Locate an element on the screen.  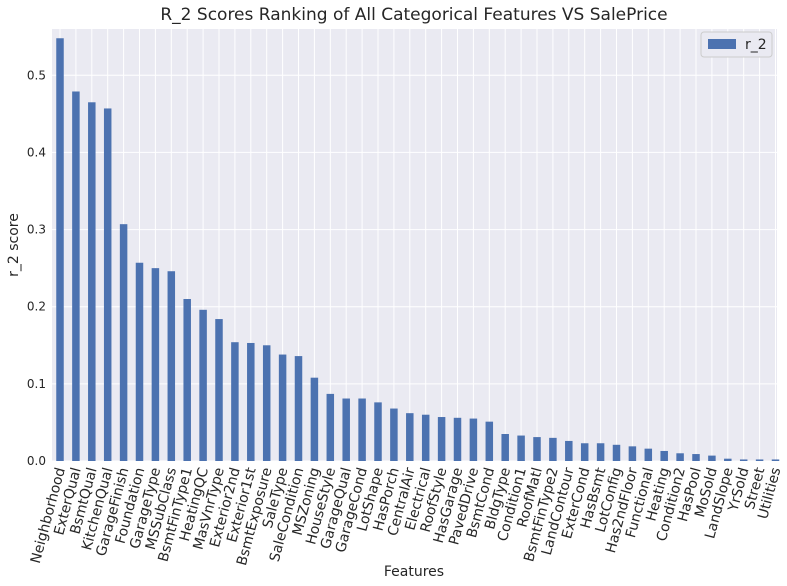
bar-lotconfig is located at coordinates (616, 452).